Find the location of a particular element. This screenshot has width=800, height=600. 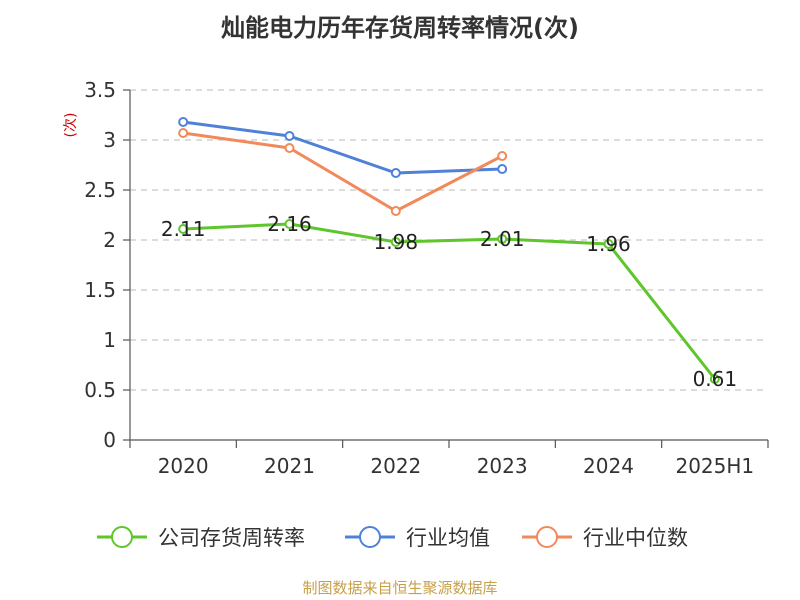

data-label: 0.61 is located at coordinates (715, 379).